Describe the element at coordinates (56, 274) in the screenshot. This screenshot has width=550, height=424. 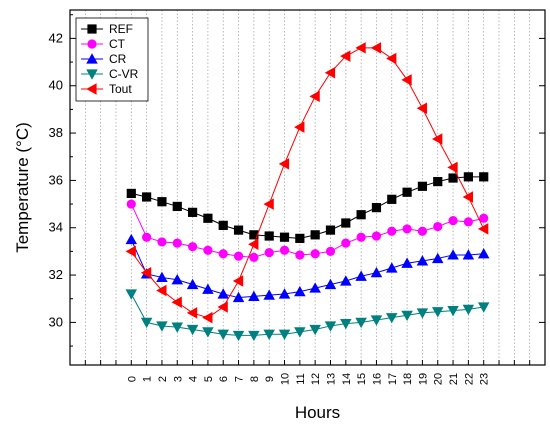
I see `y-tick-label: 32` at that location.